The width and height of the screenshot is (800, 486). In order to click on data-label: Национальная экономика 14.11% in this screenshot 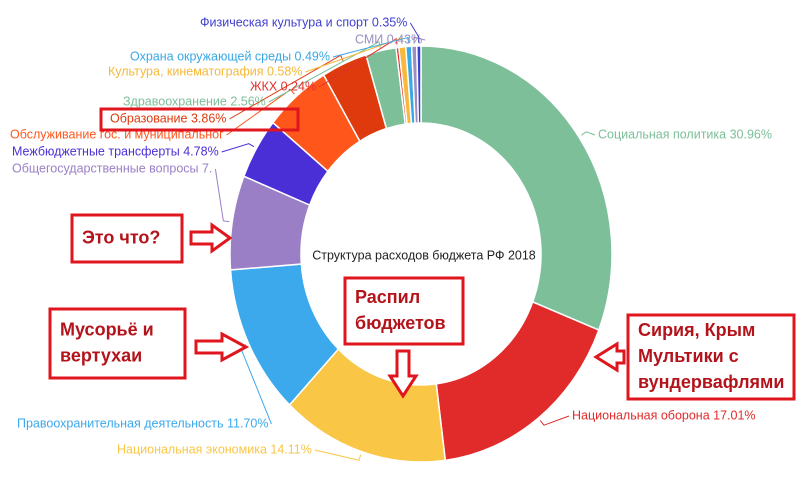, I will do `click(214, 449)`.